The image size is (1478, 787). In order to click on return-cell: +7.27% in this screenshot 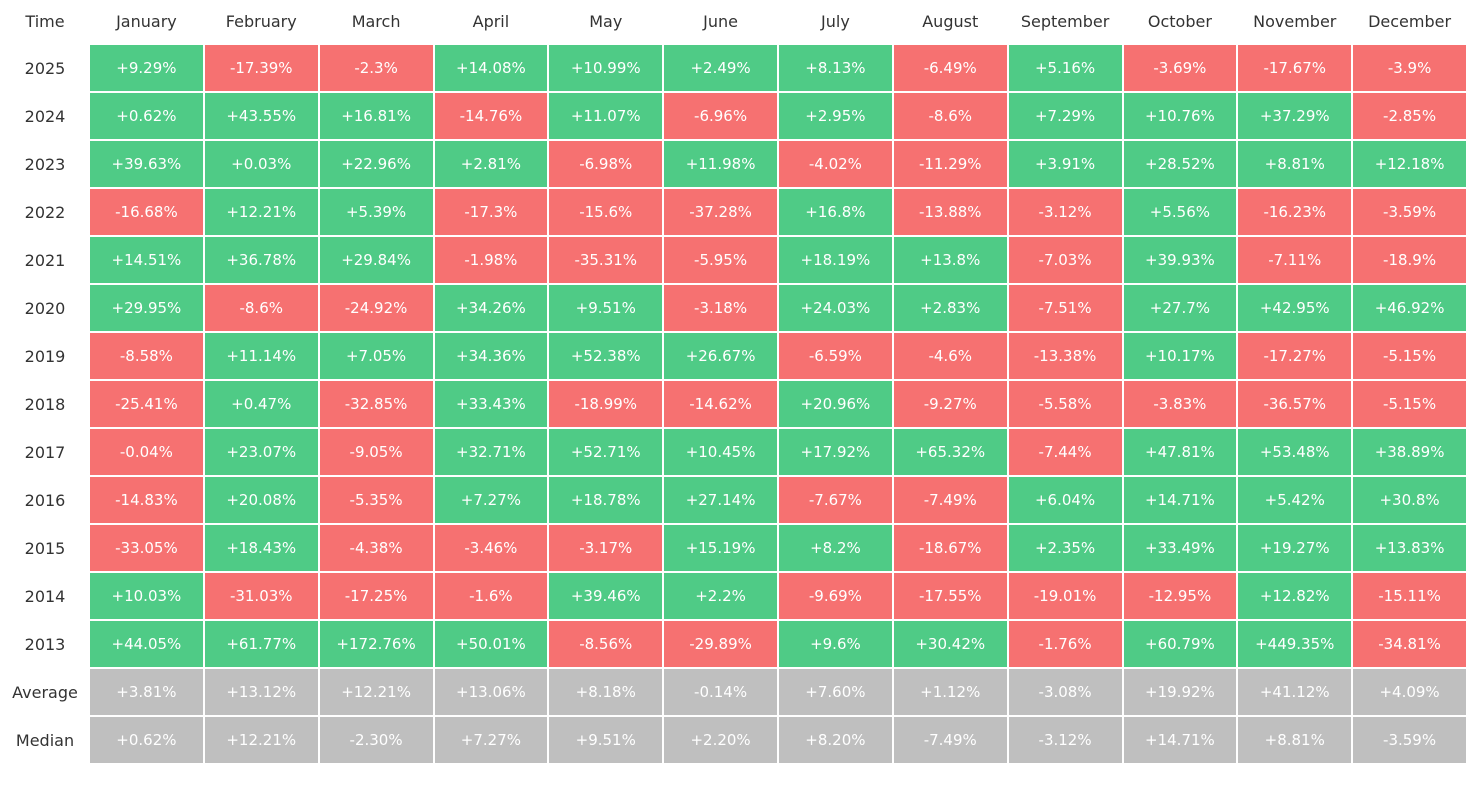, I will do `click(491, 500)`.